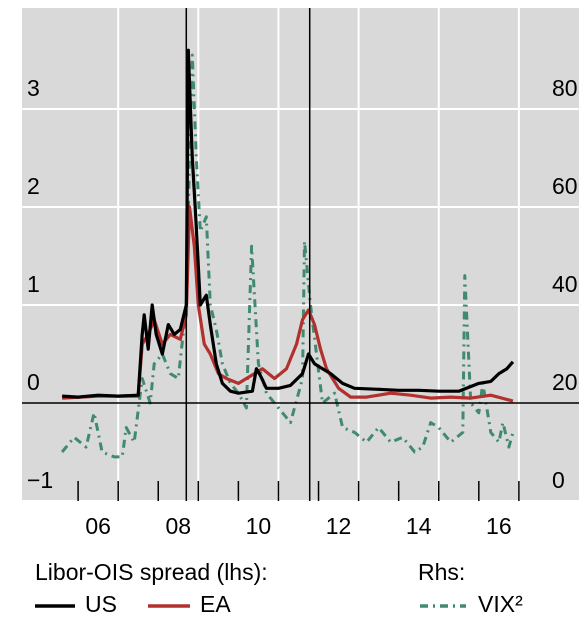  Describe the element at coordinates (500, 604) in the screenshot. I see `legend-label: VIX²` at that location.